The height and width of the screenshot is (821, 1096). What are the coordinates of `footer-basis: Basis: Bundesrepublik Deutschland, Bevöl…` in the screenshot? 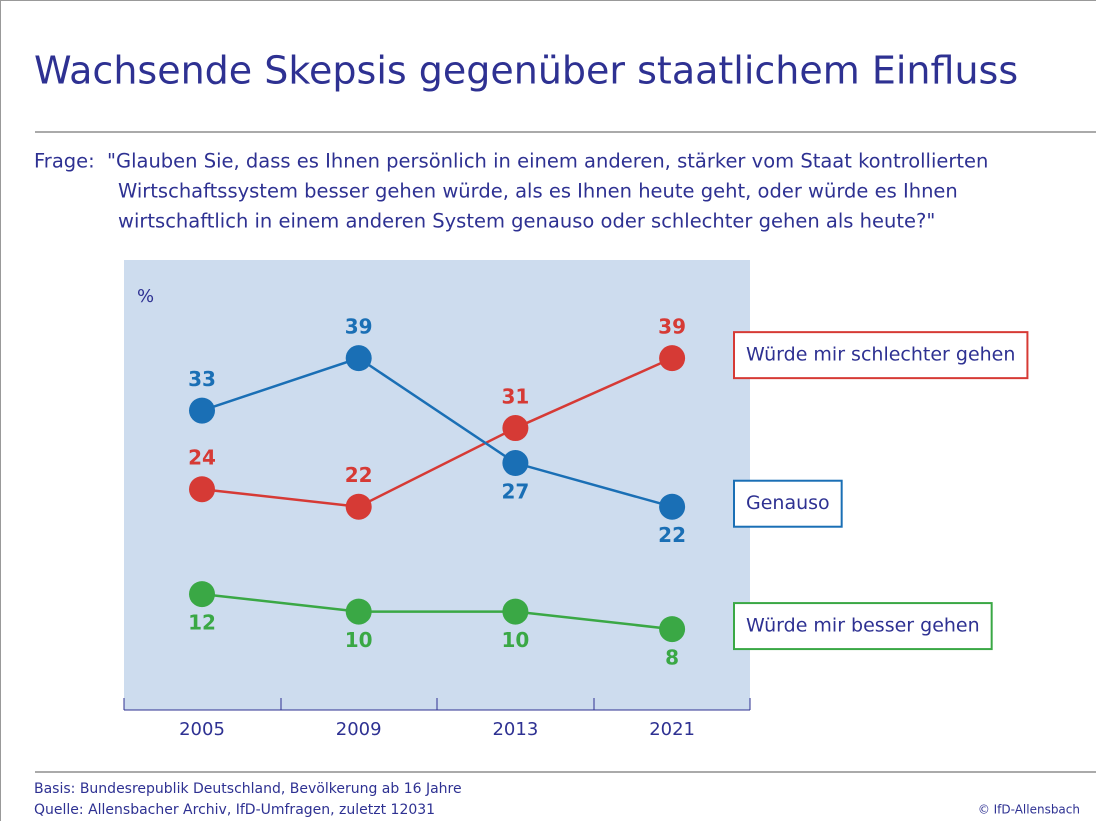 It's located at (248, 789).